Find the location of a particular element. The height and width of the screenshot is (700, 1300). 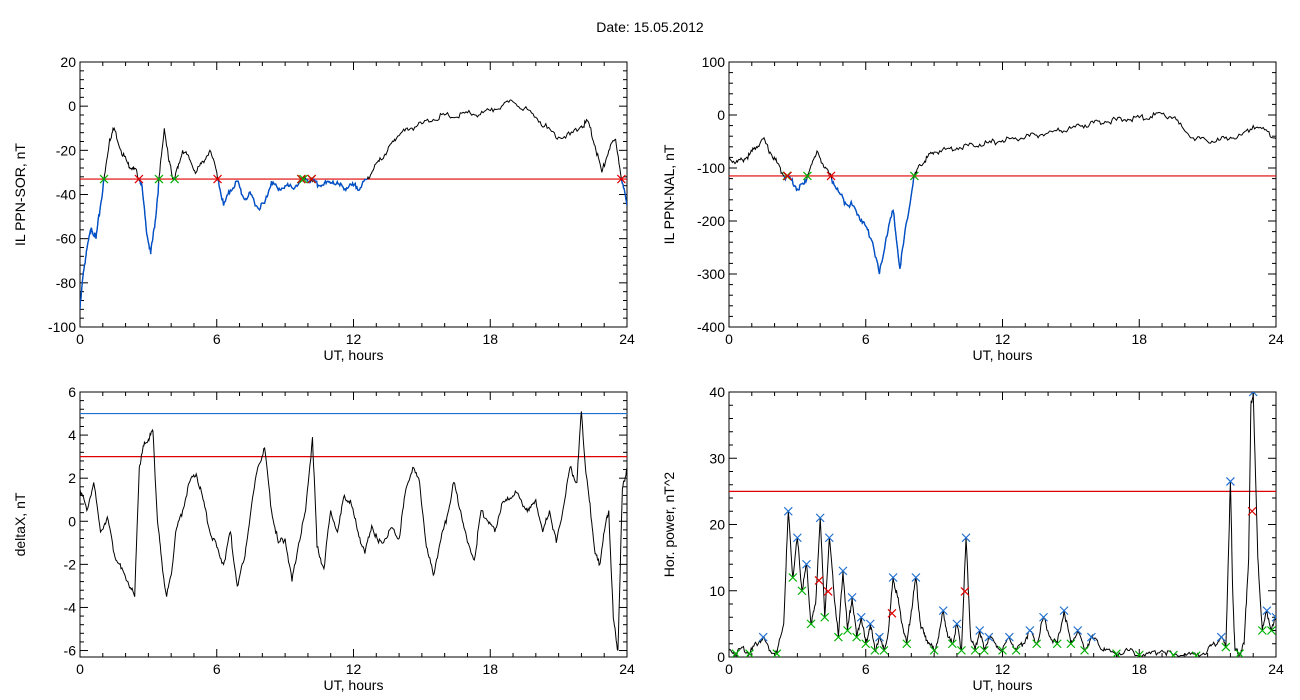

plot-area is located at coordinates (353, 204).